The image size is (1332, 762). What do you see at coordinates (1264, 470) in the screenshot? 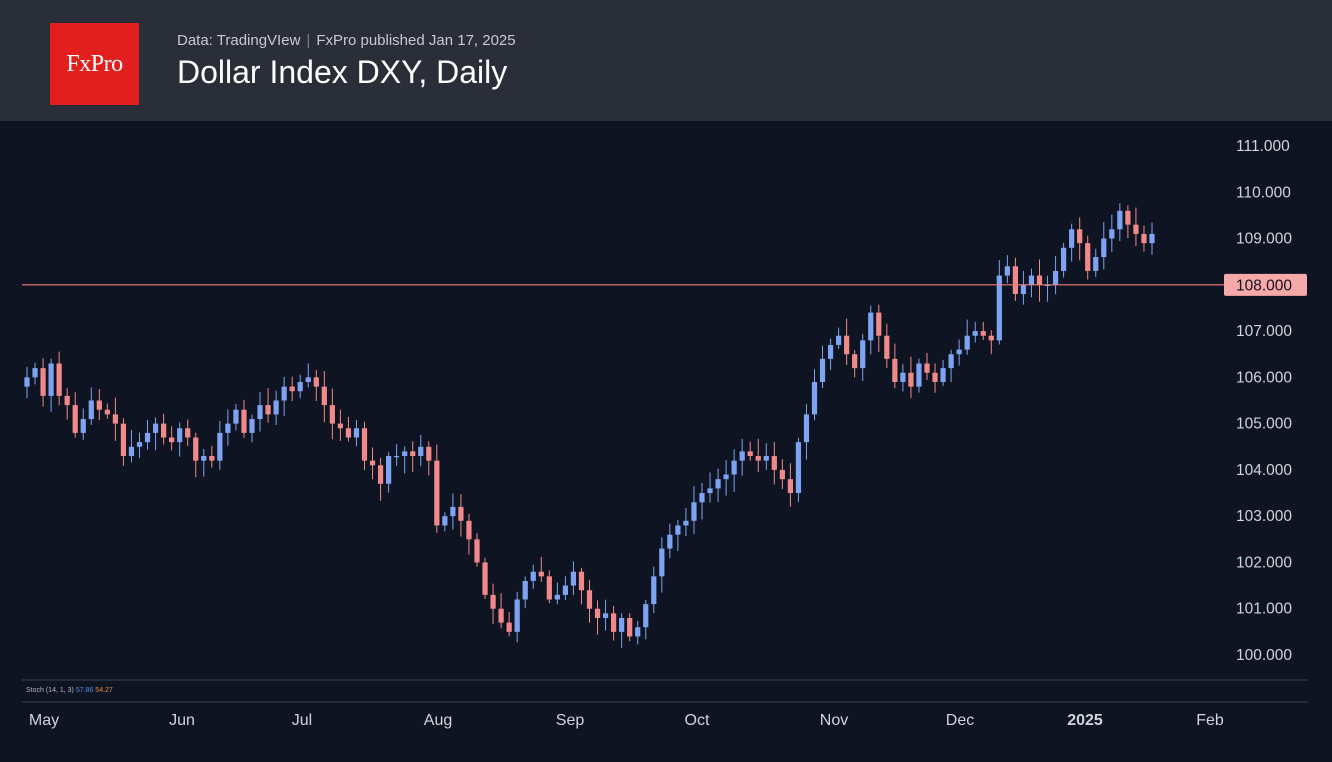
I see `price-tick-label: 104.000` at bounding box center [1264, 470].